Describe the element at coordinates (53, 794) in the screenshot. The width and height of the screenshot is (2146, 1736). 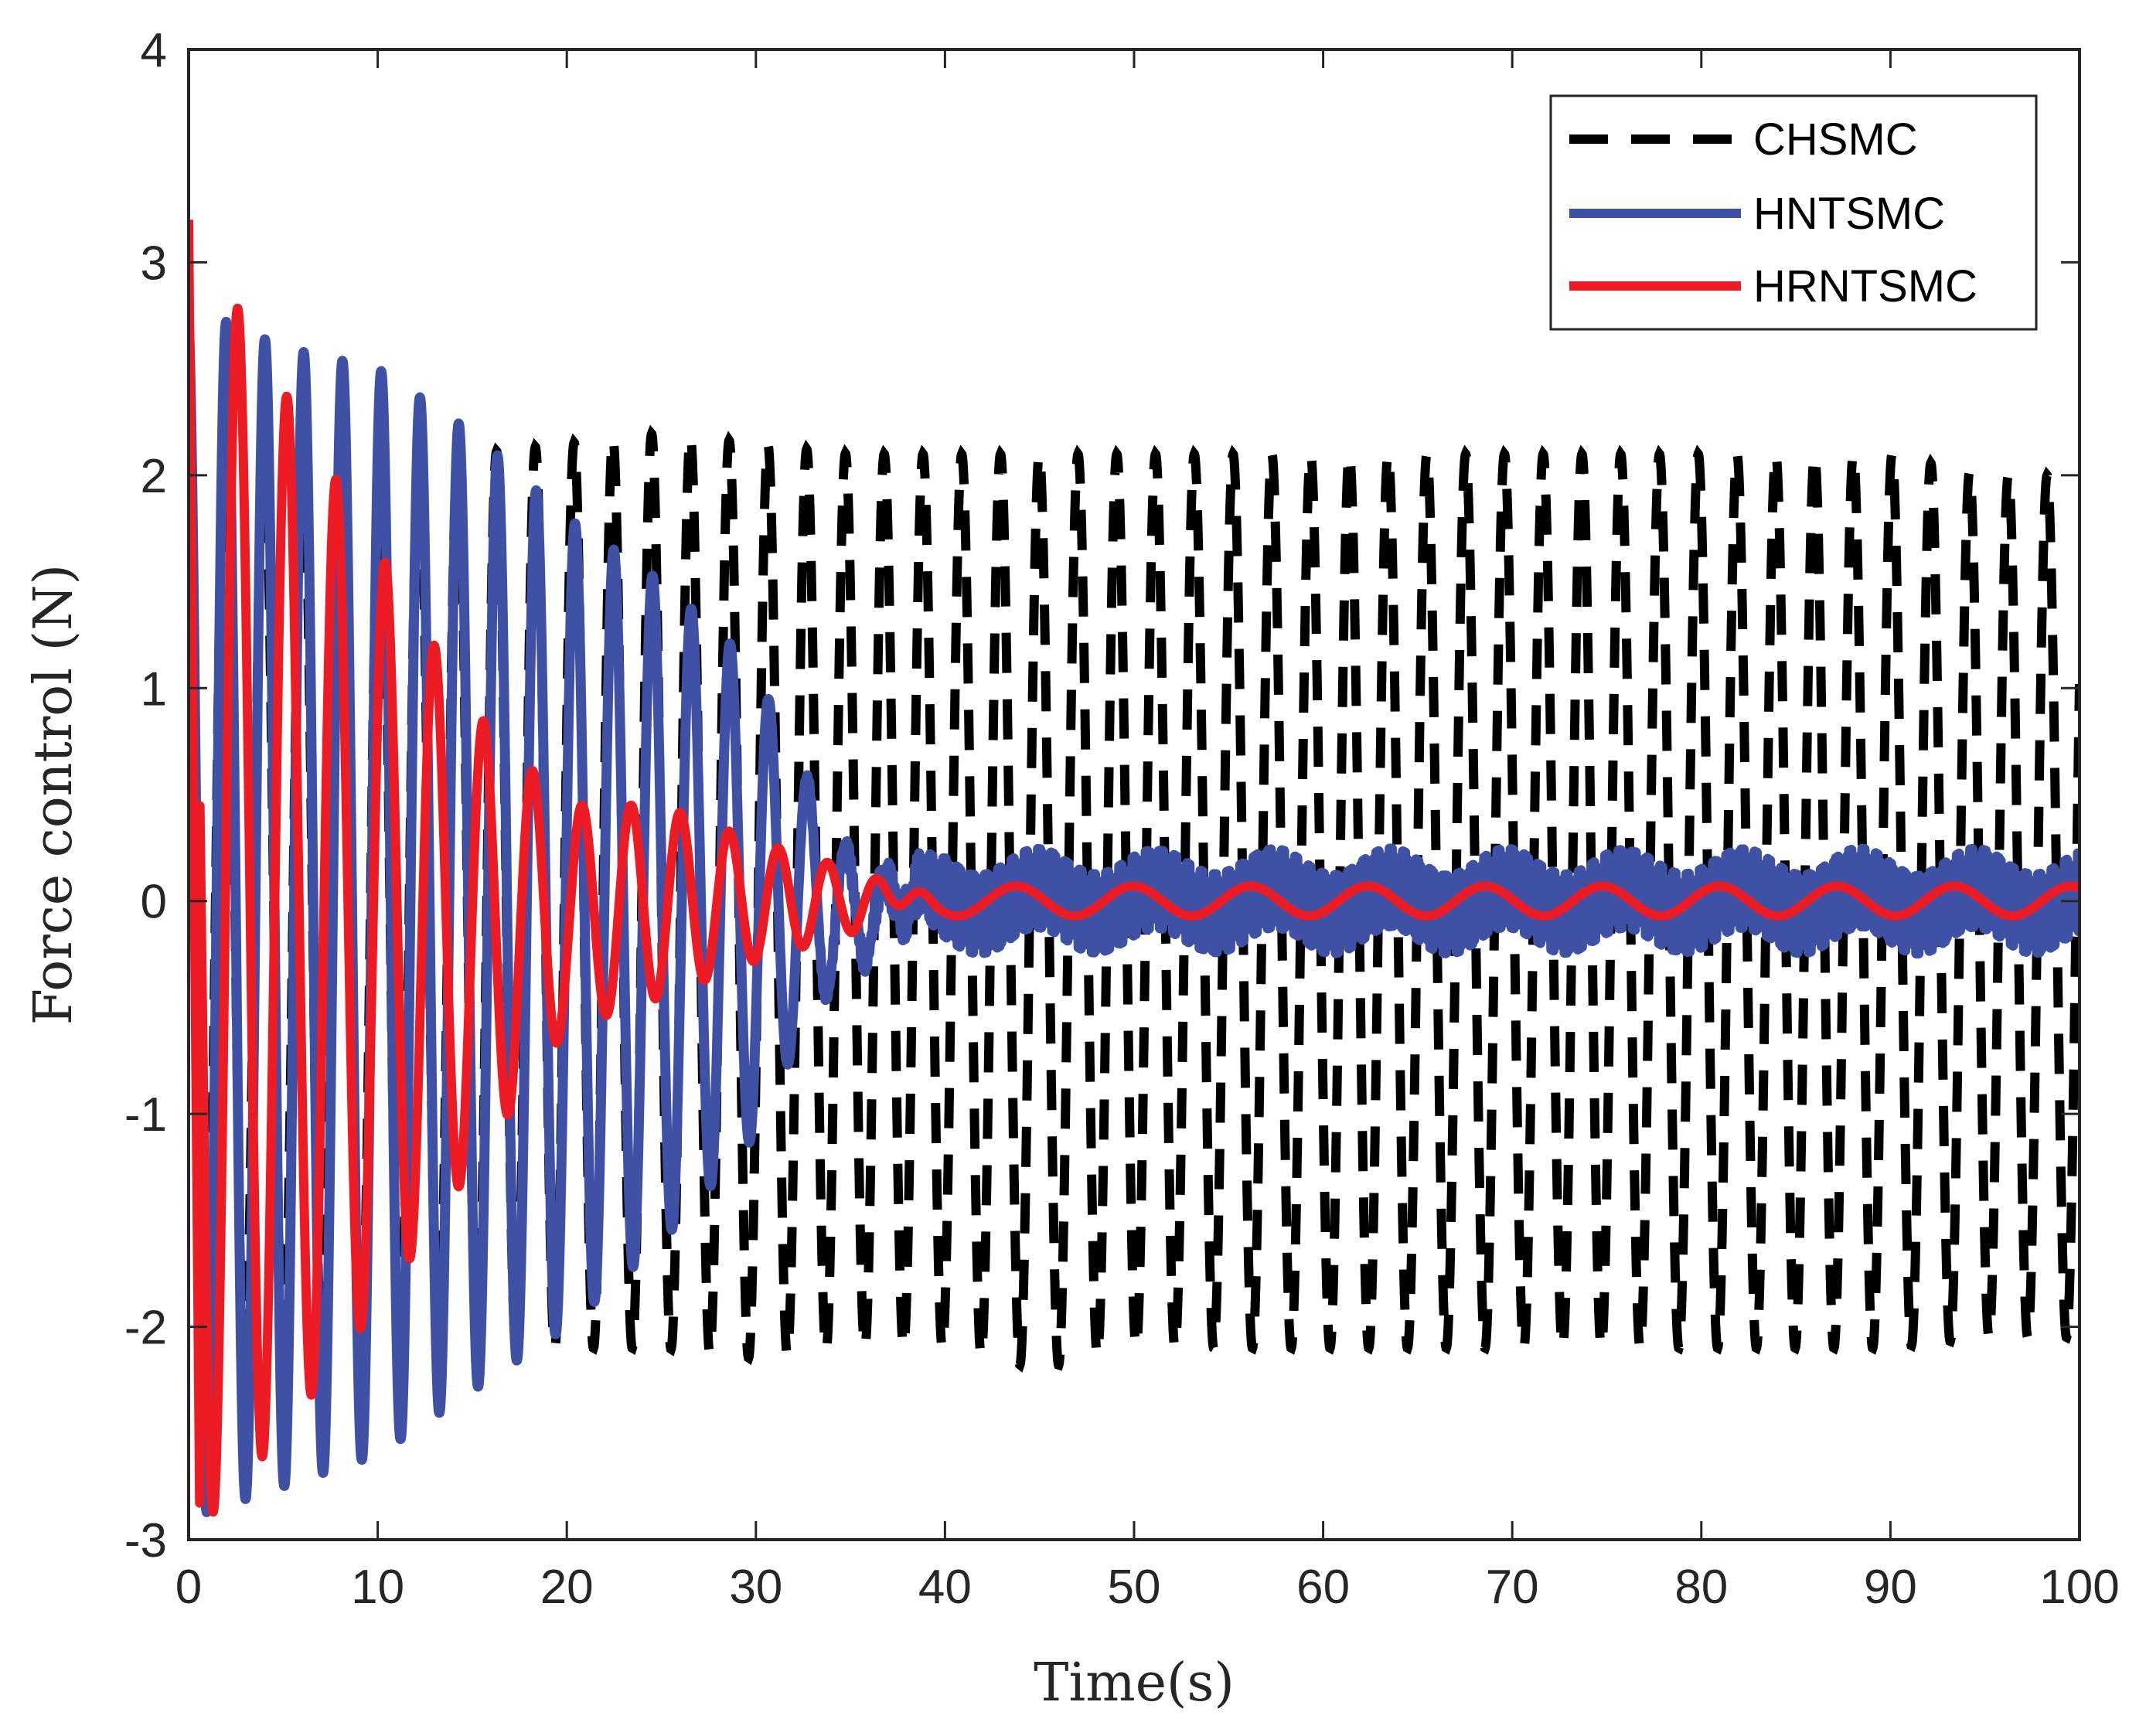
I see `y-axis-title: Force control (N)` at that location.